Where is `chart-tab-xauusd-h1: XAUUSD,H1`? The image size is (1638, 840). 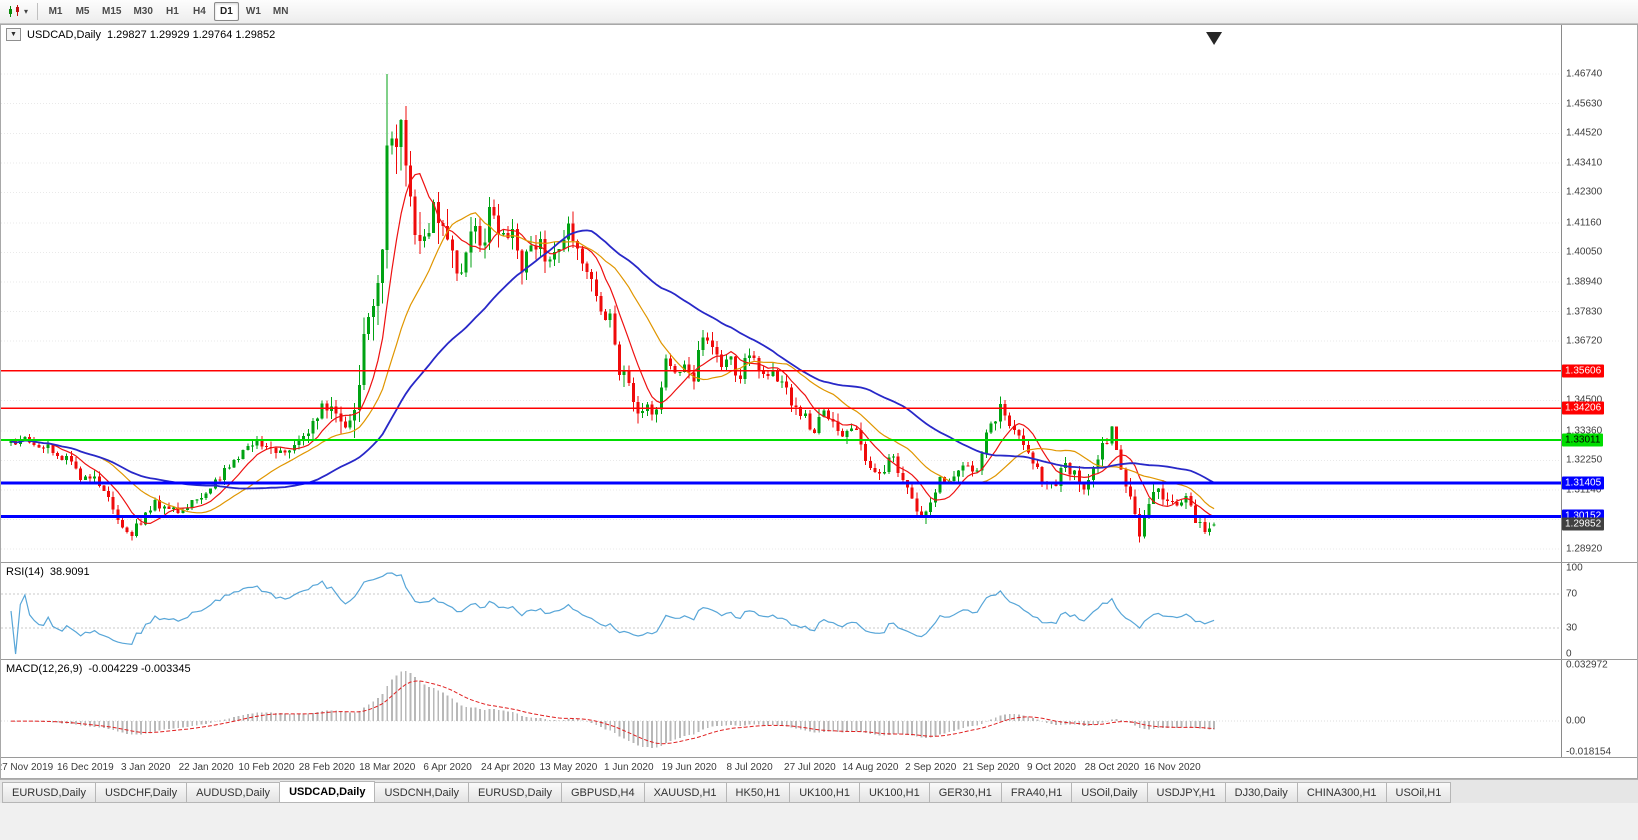 chart-tab-xauusd-h1: XAUUSD,H1 is located at coordinates (685, 792).